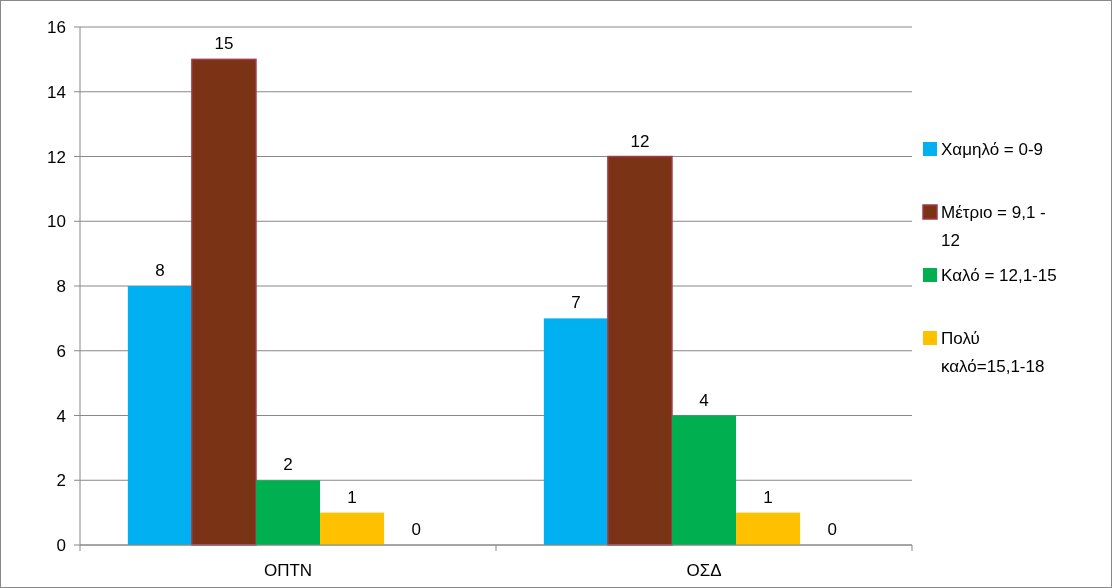 The image size is (1112, 588). I want to click on legend-label: Χαμηλό = 0-9, so click(992, 149).